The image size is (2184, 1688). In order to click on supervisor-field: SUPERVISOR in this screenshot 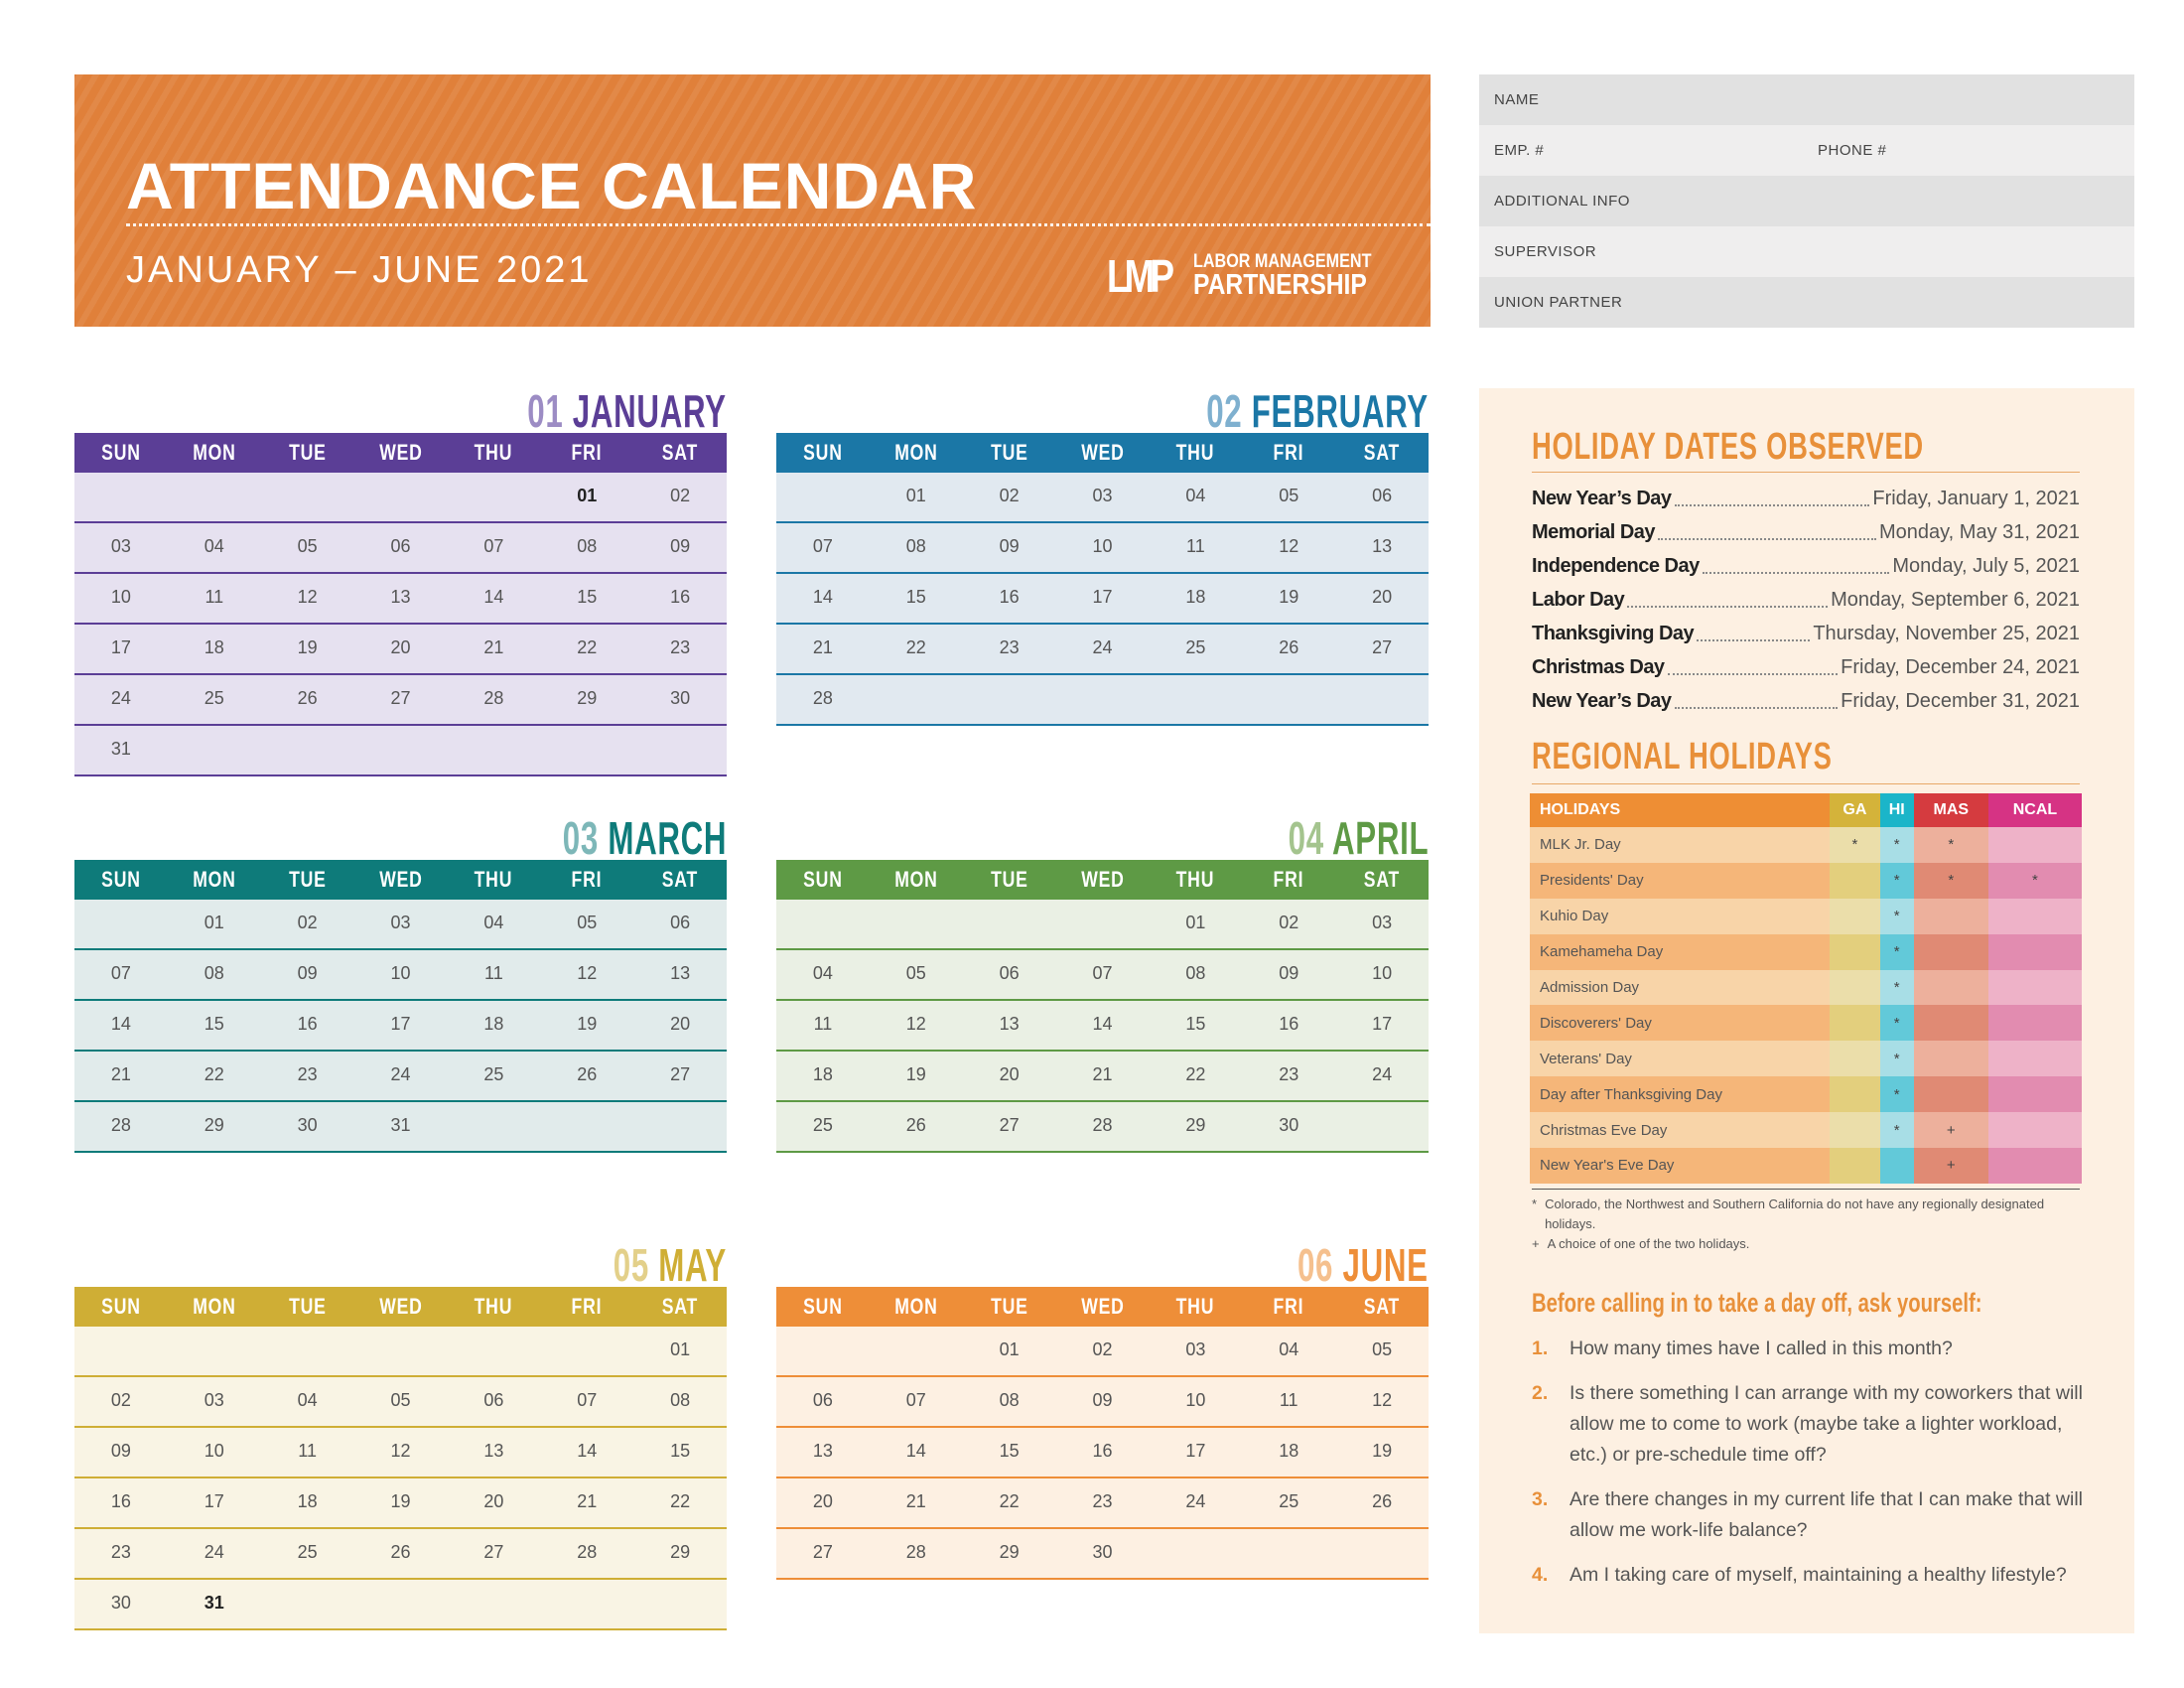, I will do `click(1806, 251)`.